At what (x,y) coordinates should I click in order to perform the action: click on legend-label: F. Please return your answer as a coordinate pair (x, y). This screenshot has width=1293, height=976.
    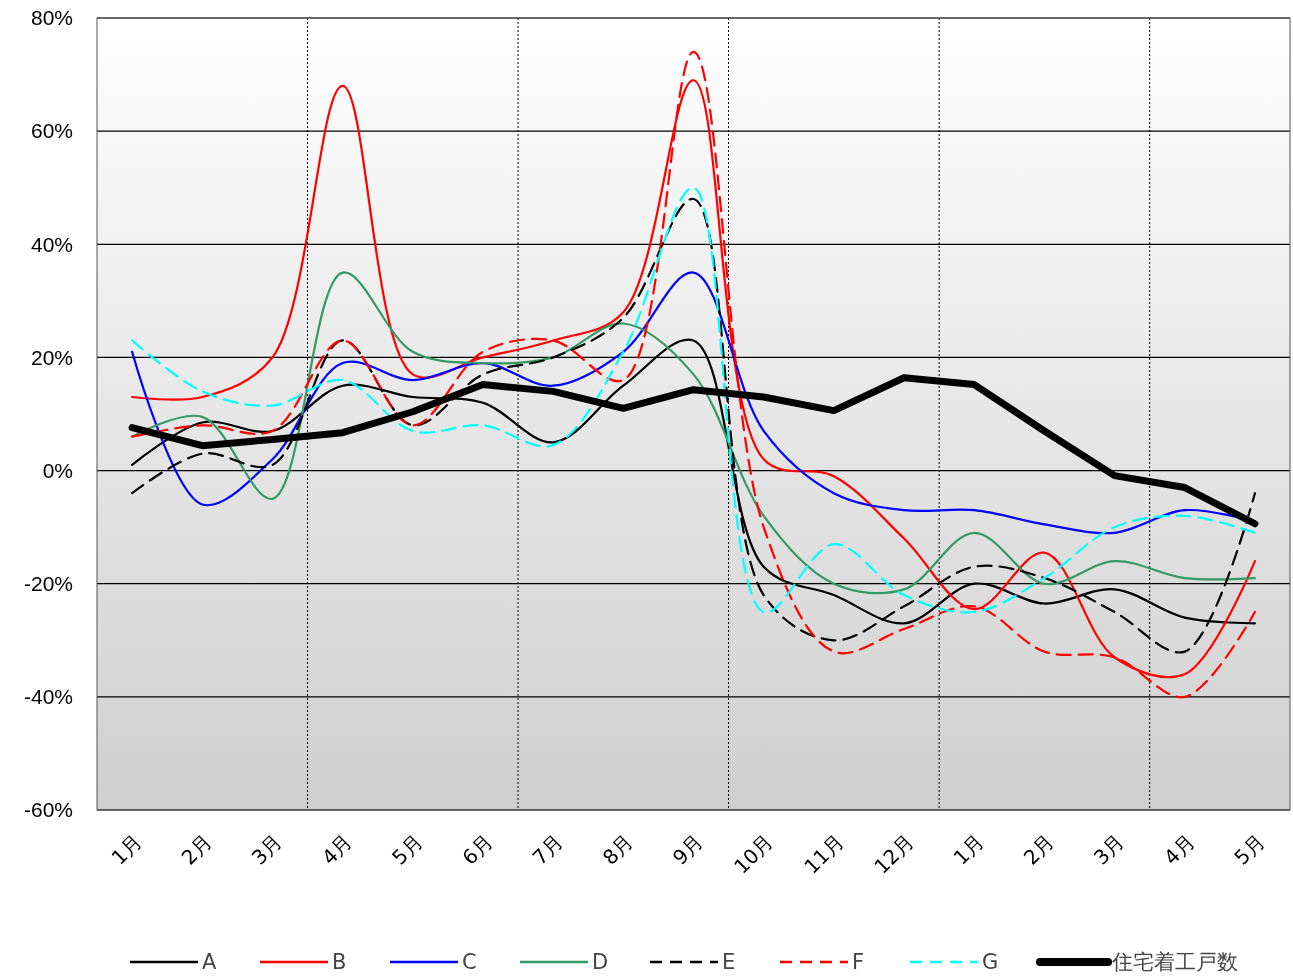
    Looking at the image, I should click on (858, 962).